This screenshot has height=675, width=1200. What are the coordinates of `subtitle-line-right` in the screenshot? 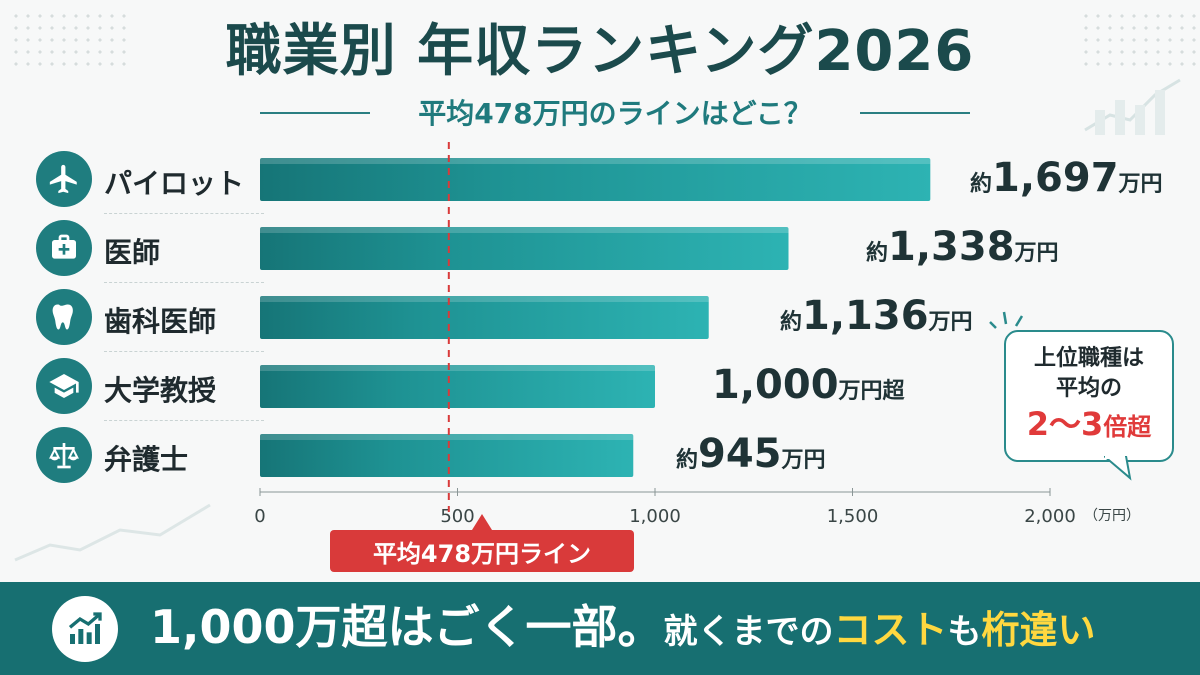 It's located at (915, 113).